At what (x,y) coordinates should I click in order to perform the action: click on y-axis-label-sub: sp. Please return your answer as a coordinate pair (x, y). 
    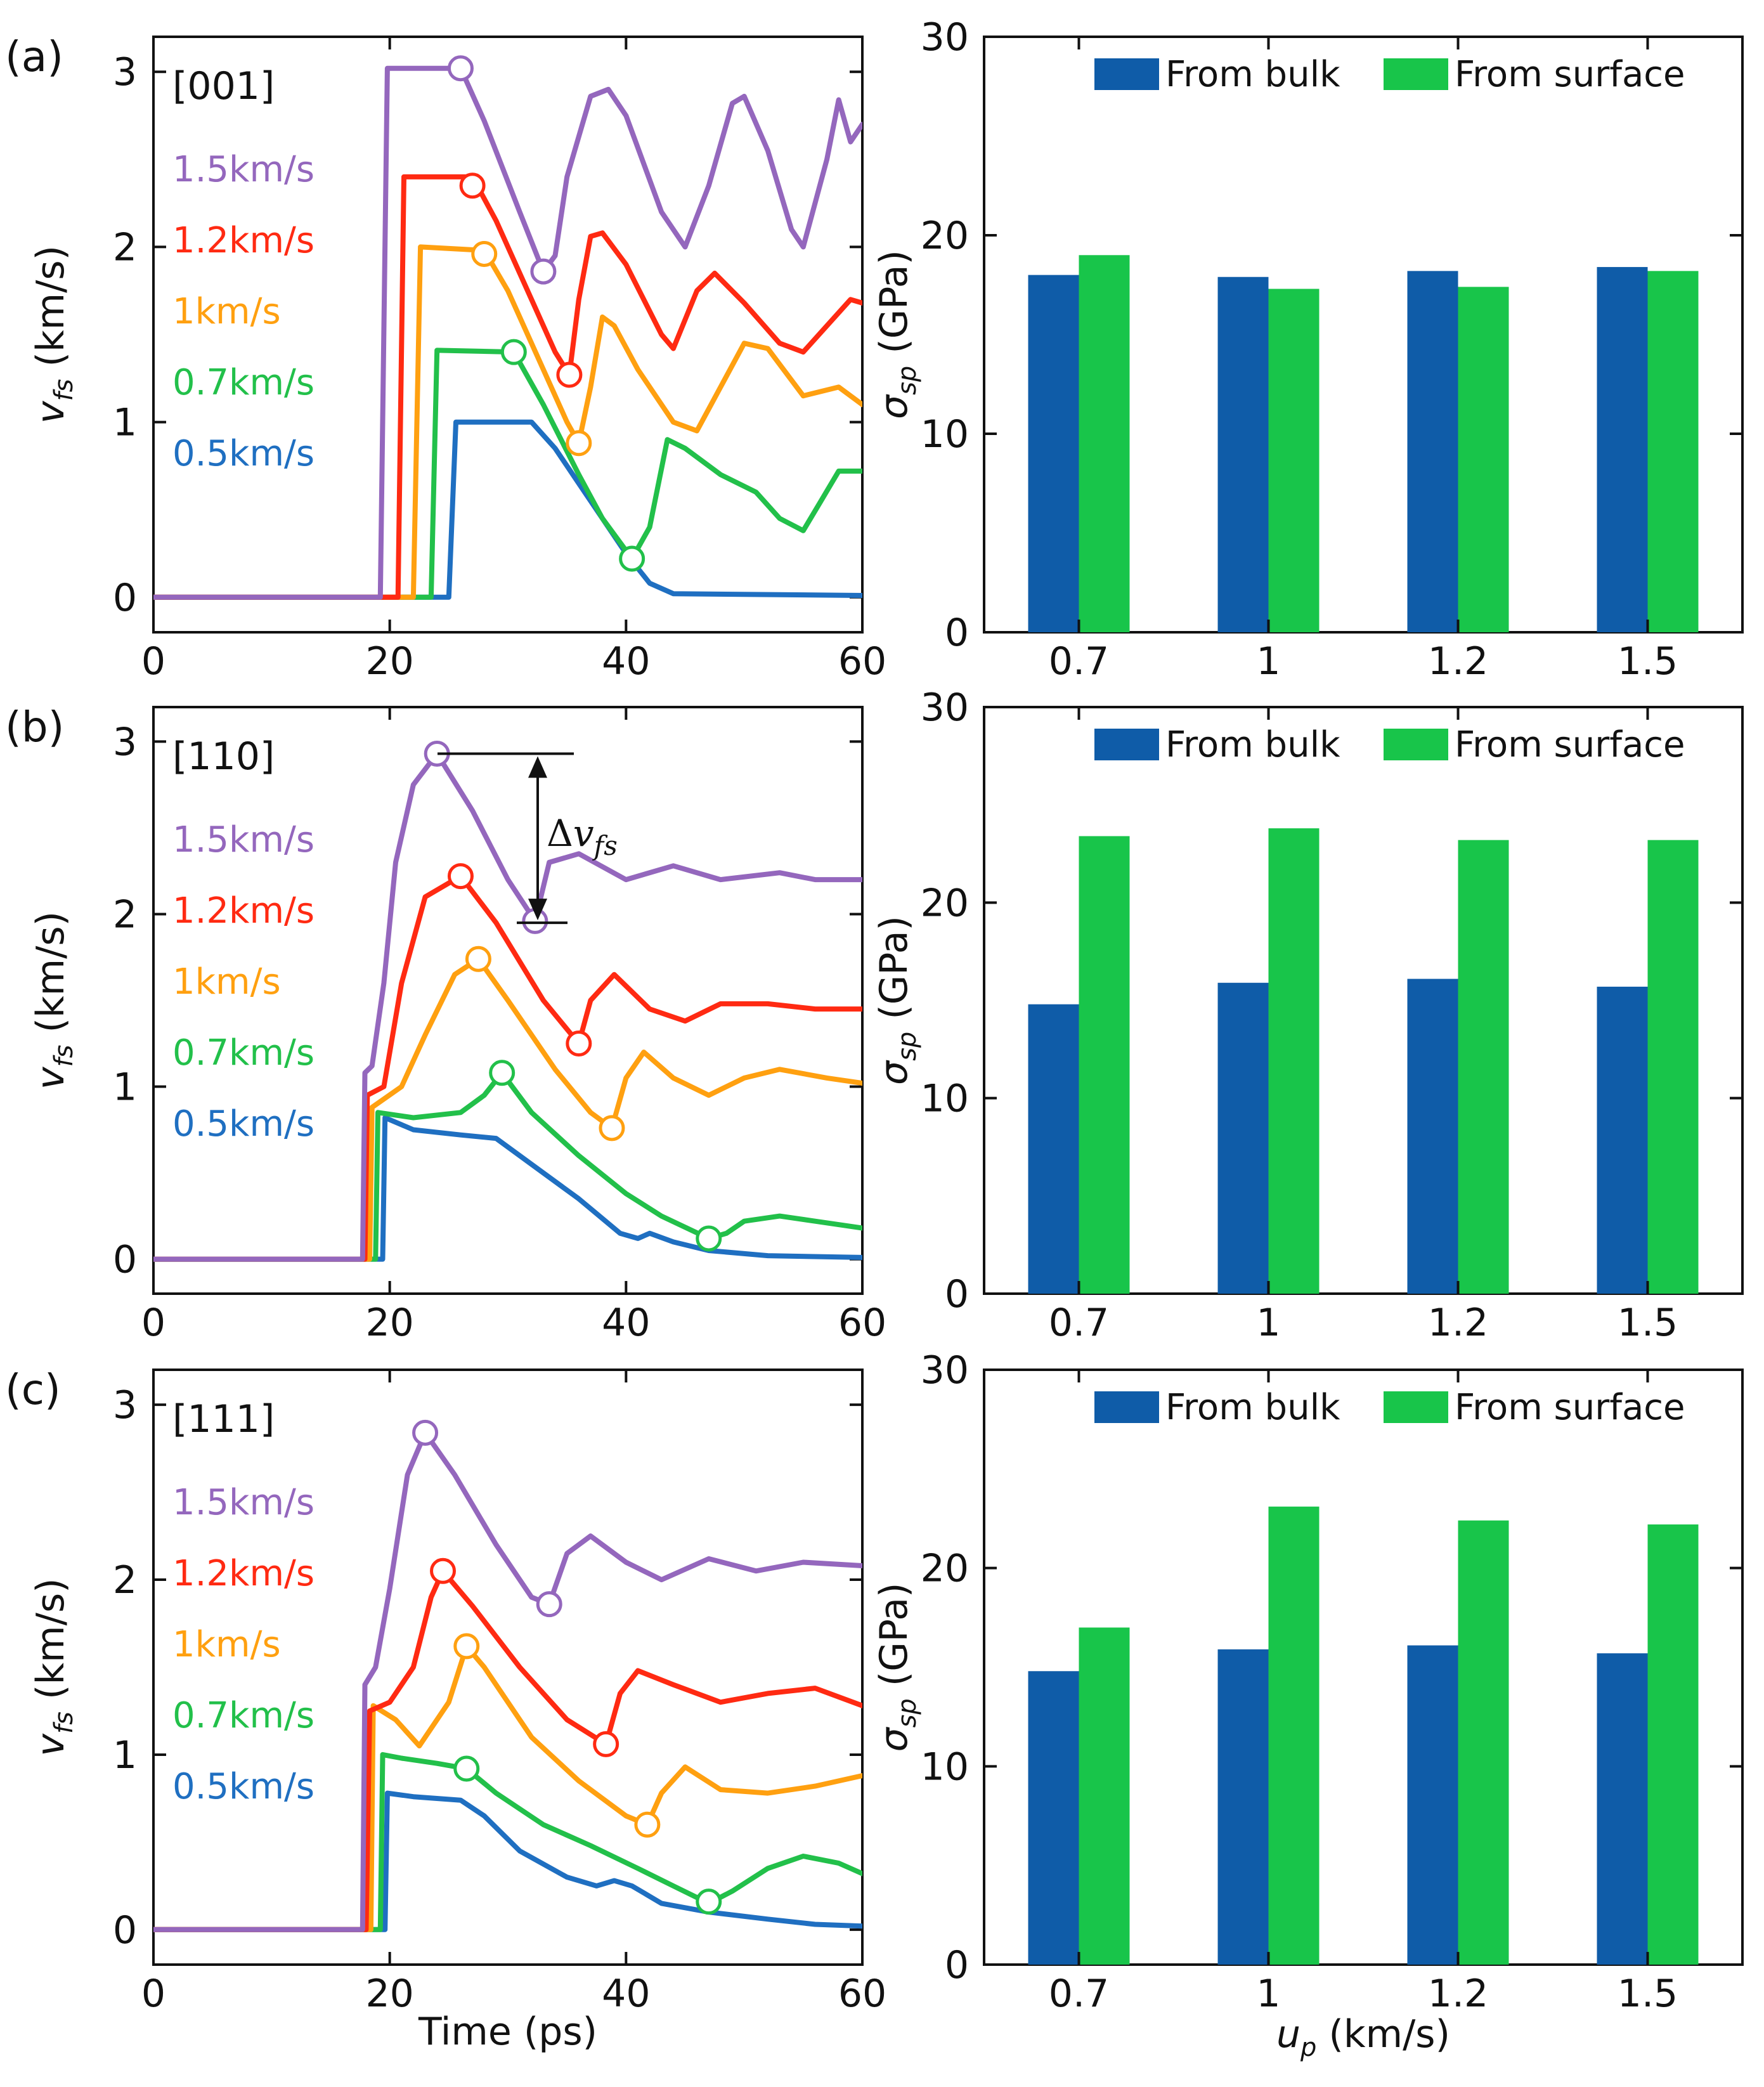
    Looking at the image, I should click on (907, 380).